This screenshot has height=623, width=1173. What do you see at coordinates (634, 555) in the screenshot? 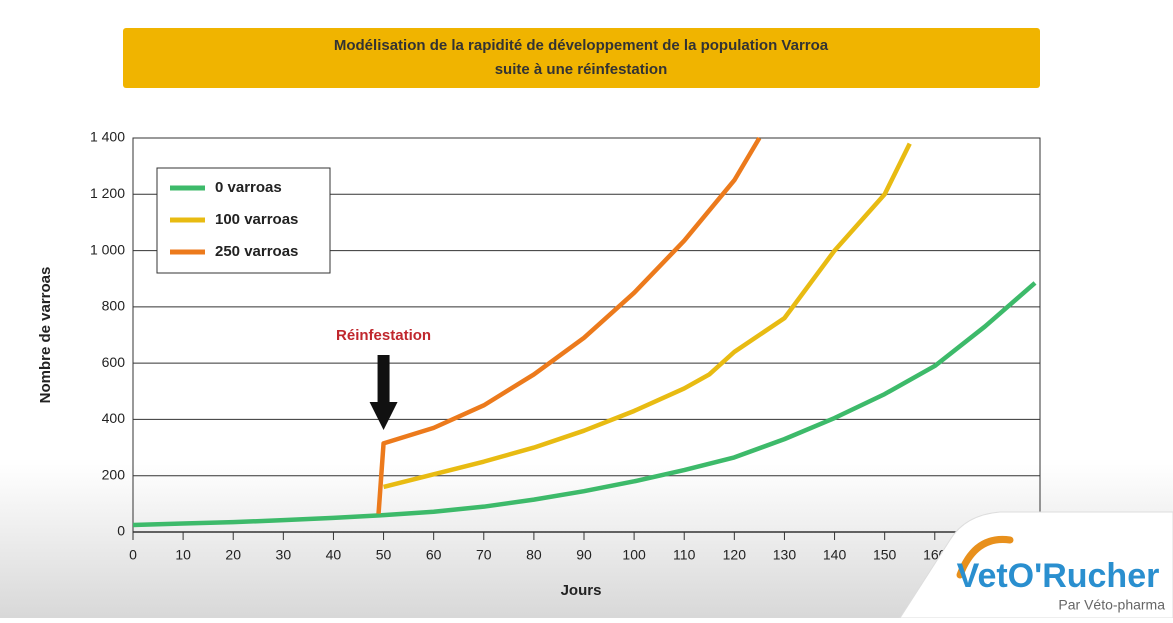
I see `x-tick-label: 100` at bounding box center [634, 555].